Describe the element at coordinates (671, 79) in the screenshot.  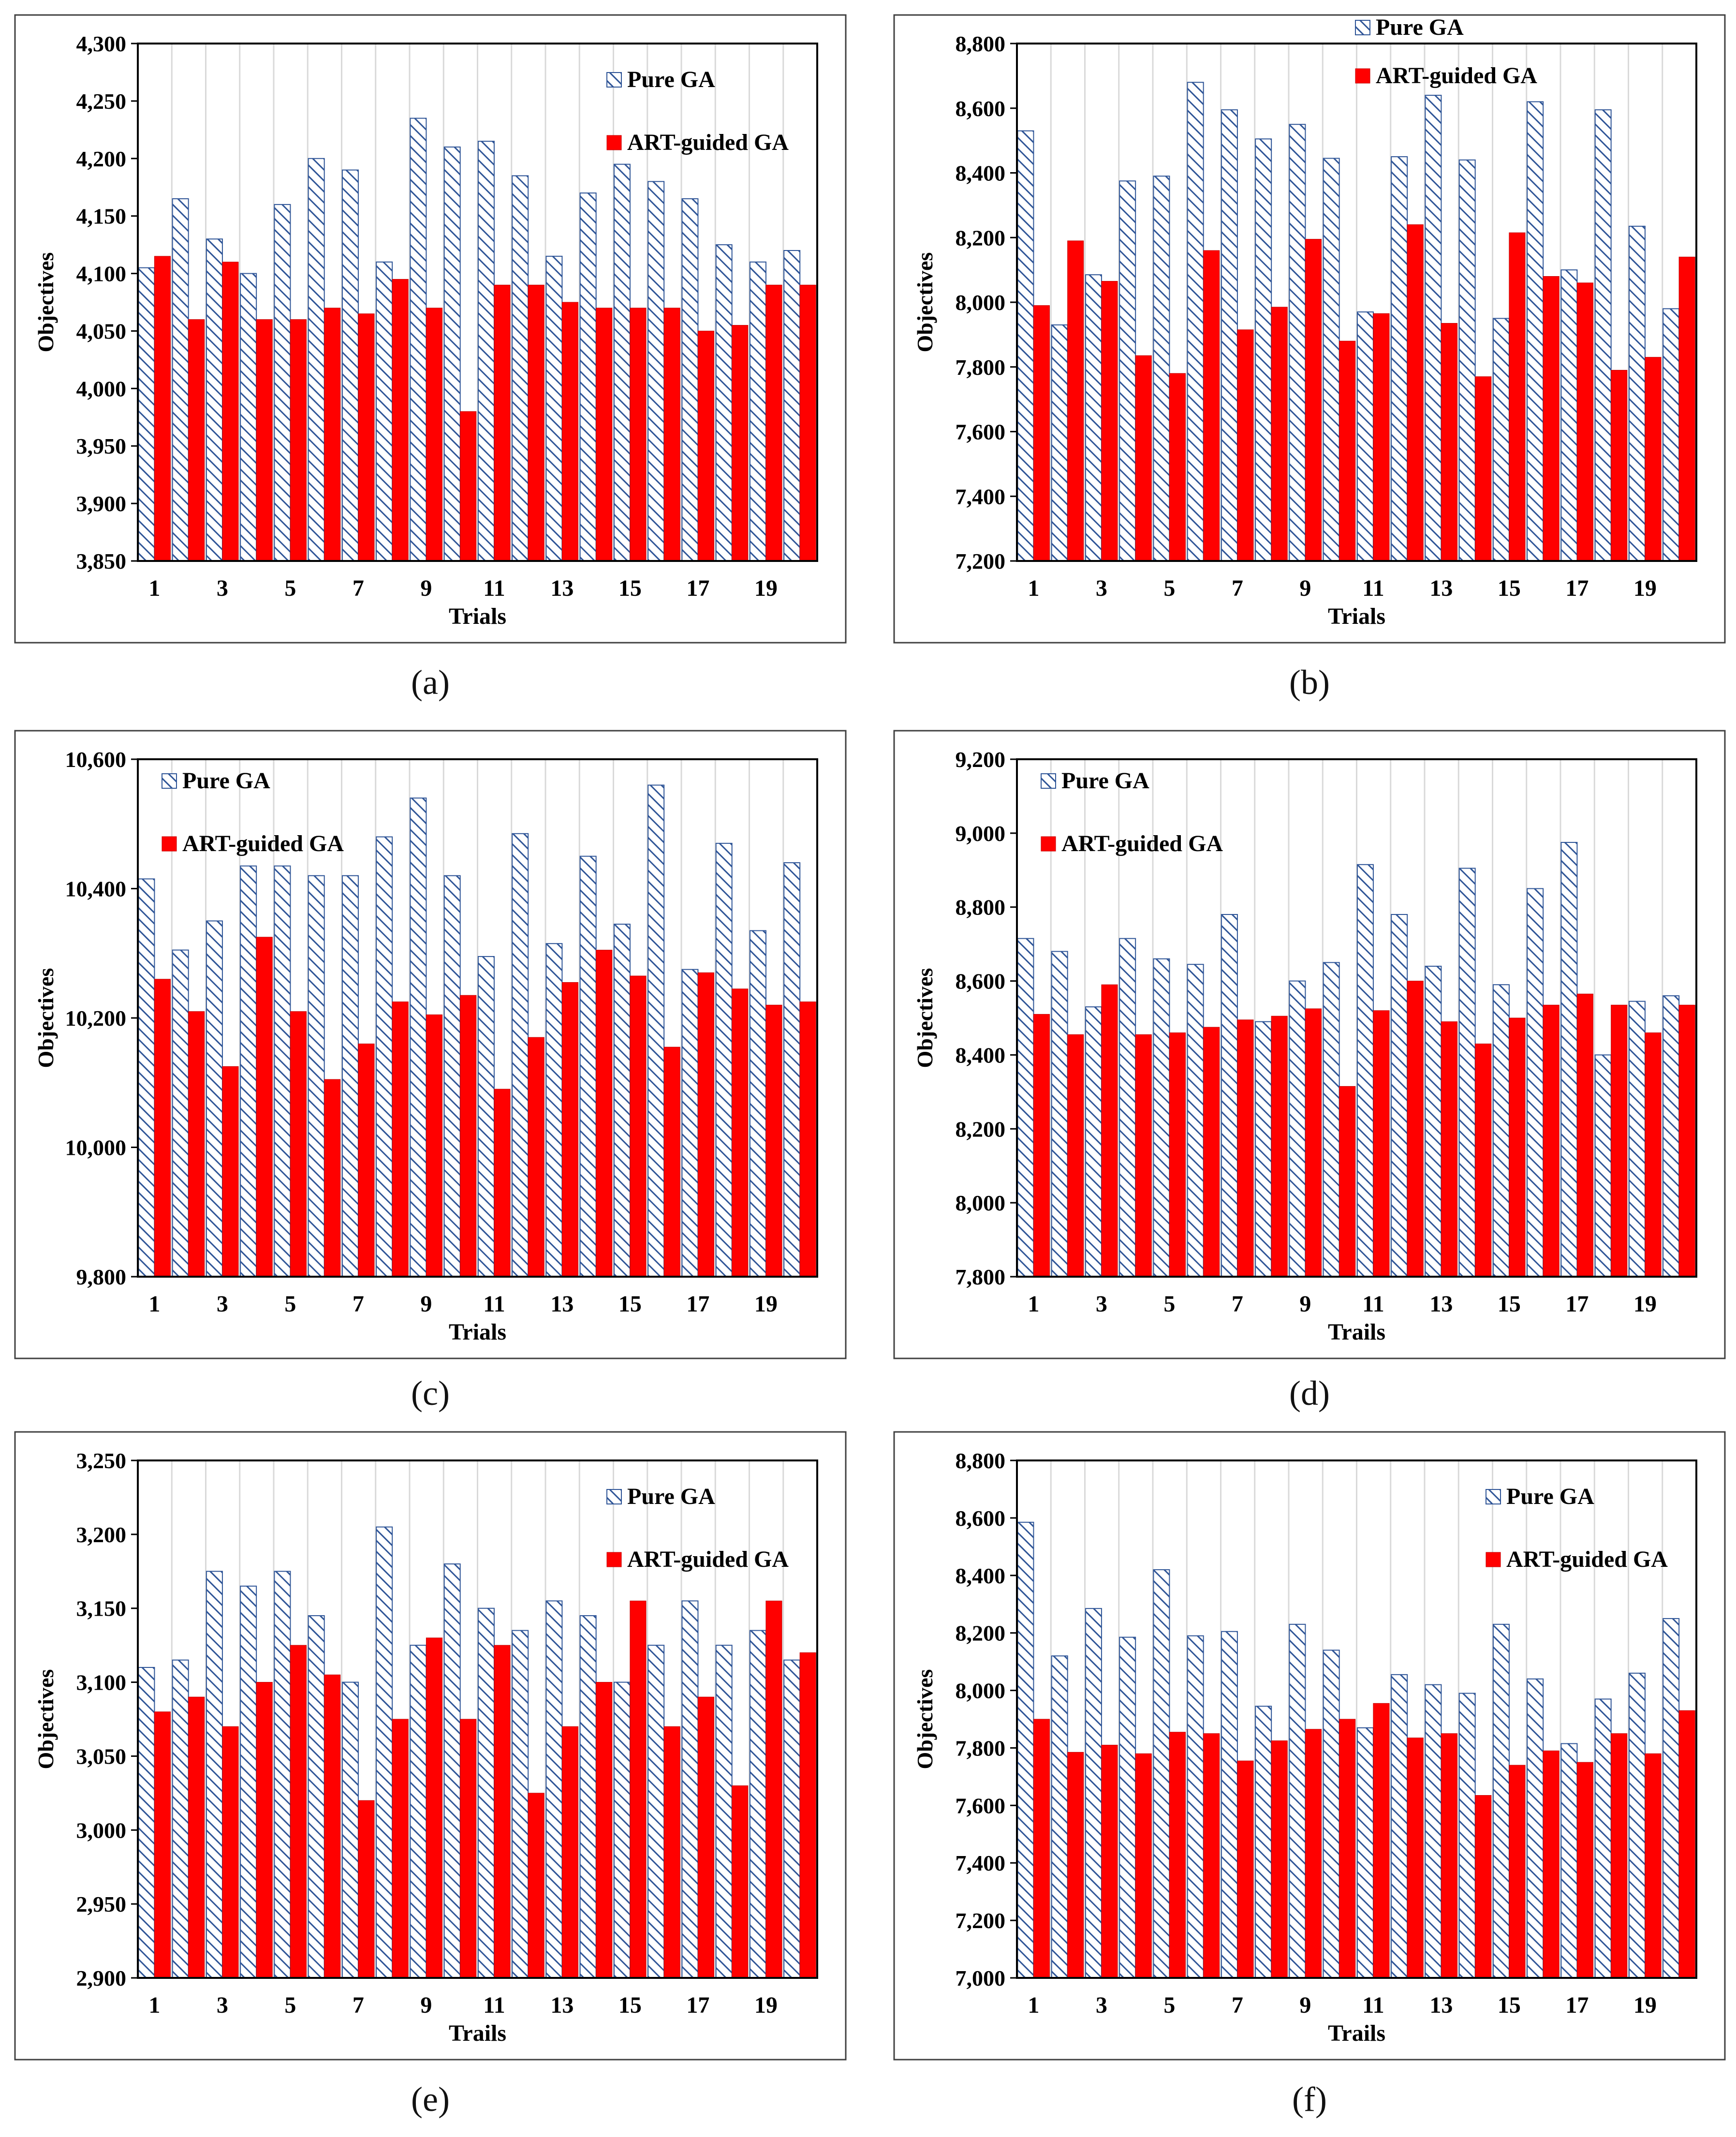
I see `legend-label-pure-ga: Pure GA` at that location.